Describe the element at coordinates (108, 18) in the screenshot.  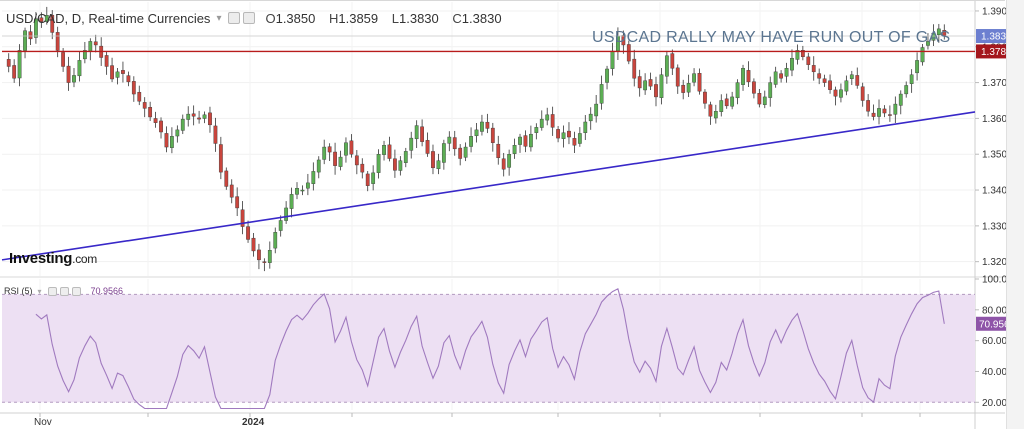
I see `symbol-title: USD/CAD, D, Real-time Currencies` at that location.